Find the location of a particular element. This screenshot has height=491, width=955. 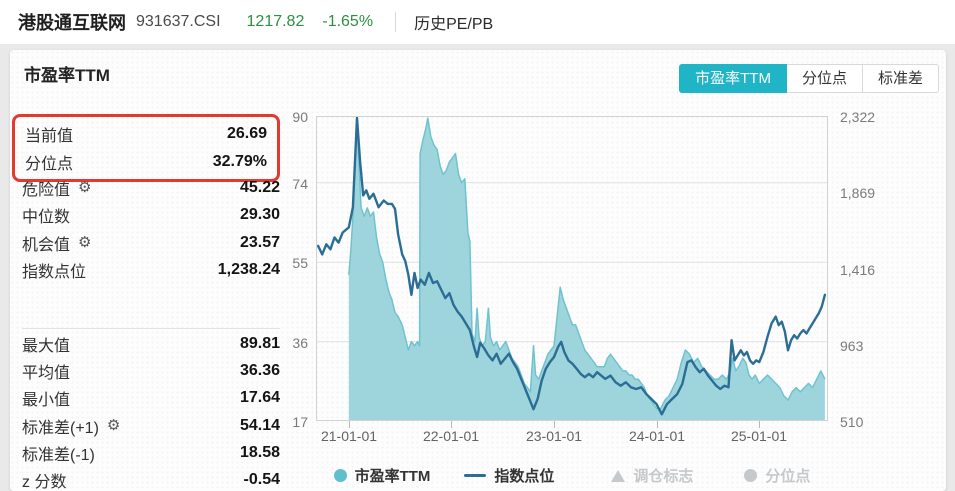

y-left-tick: 74 is located at coordinates (300, 184).